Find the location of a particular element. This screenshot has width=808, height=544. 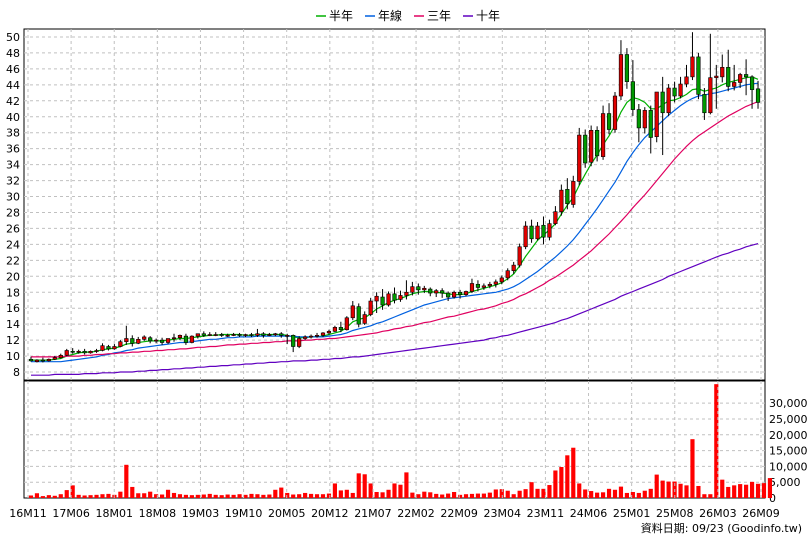

price-tick-label: 24 is located at coordinates (13, 244).